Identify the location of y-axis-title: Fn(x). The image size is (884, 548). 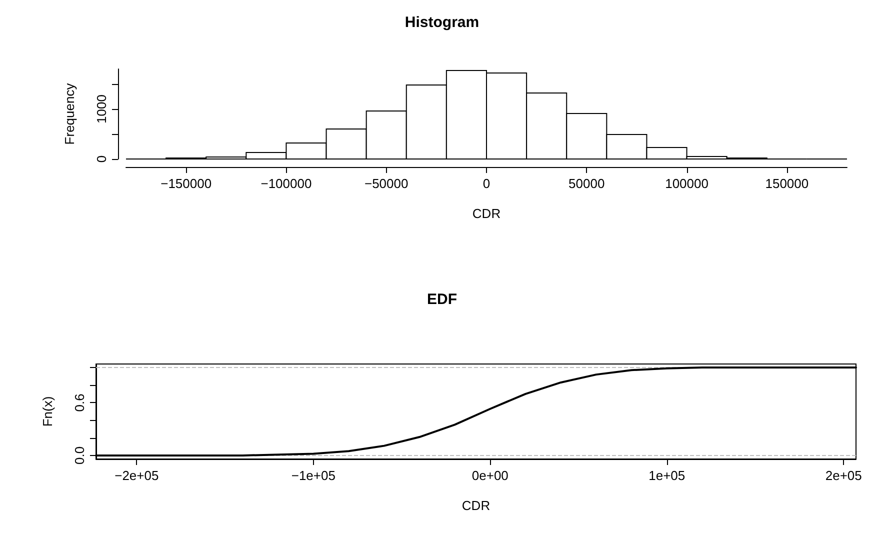
(47, 411).